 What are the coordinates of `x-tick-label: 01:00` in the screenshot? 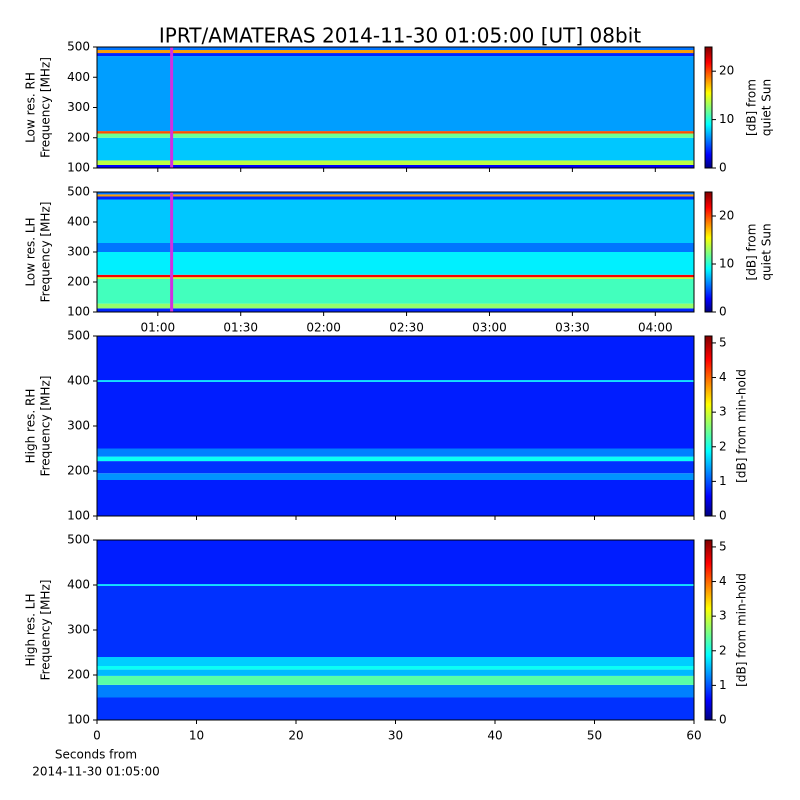 It's located at (158, 328).